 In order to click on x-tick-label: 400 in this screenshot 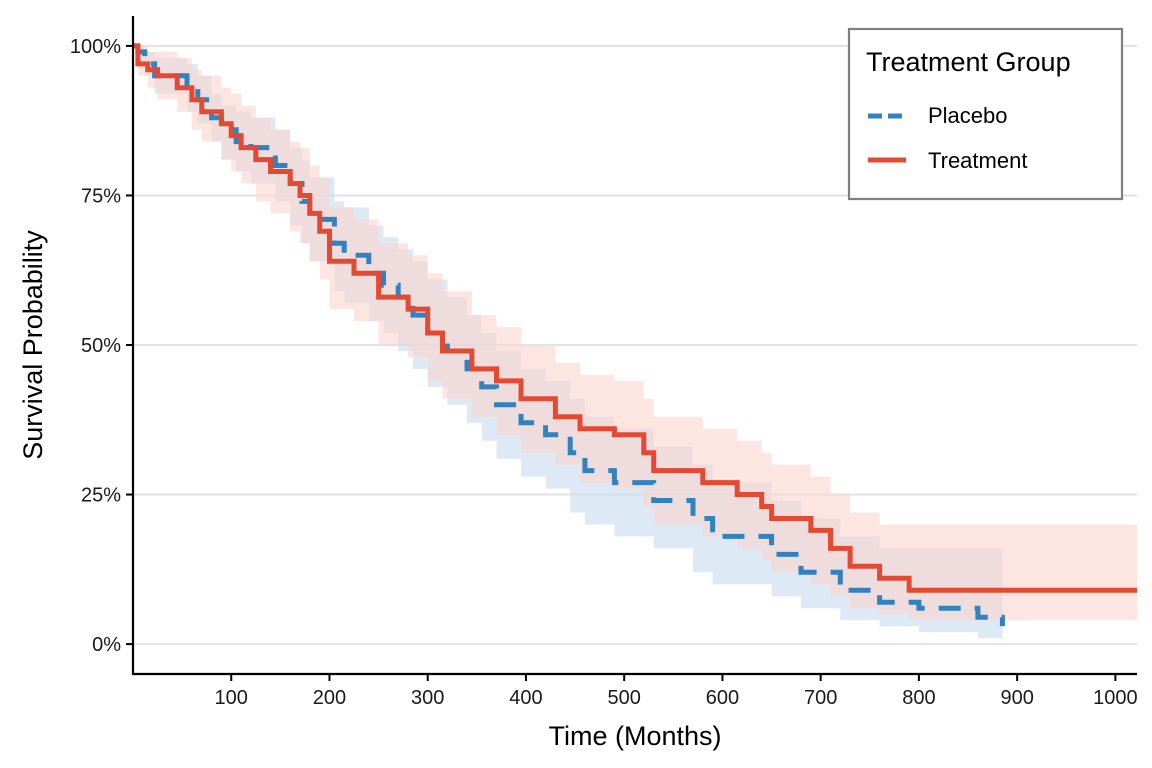, I will do `click(525, 698)`.